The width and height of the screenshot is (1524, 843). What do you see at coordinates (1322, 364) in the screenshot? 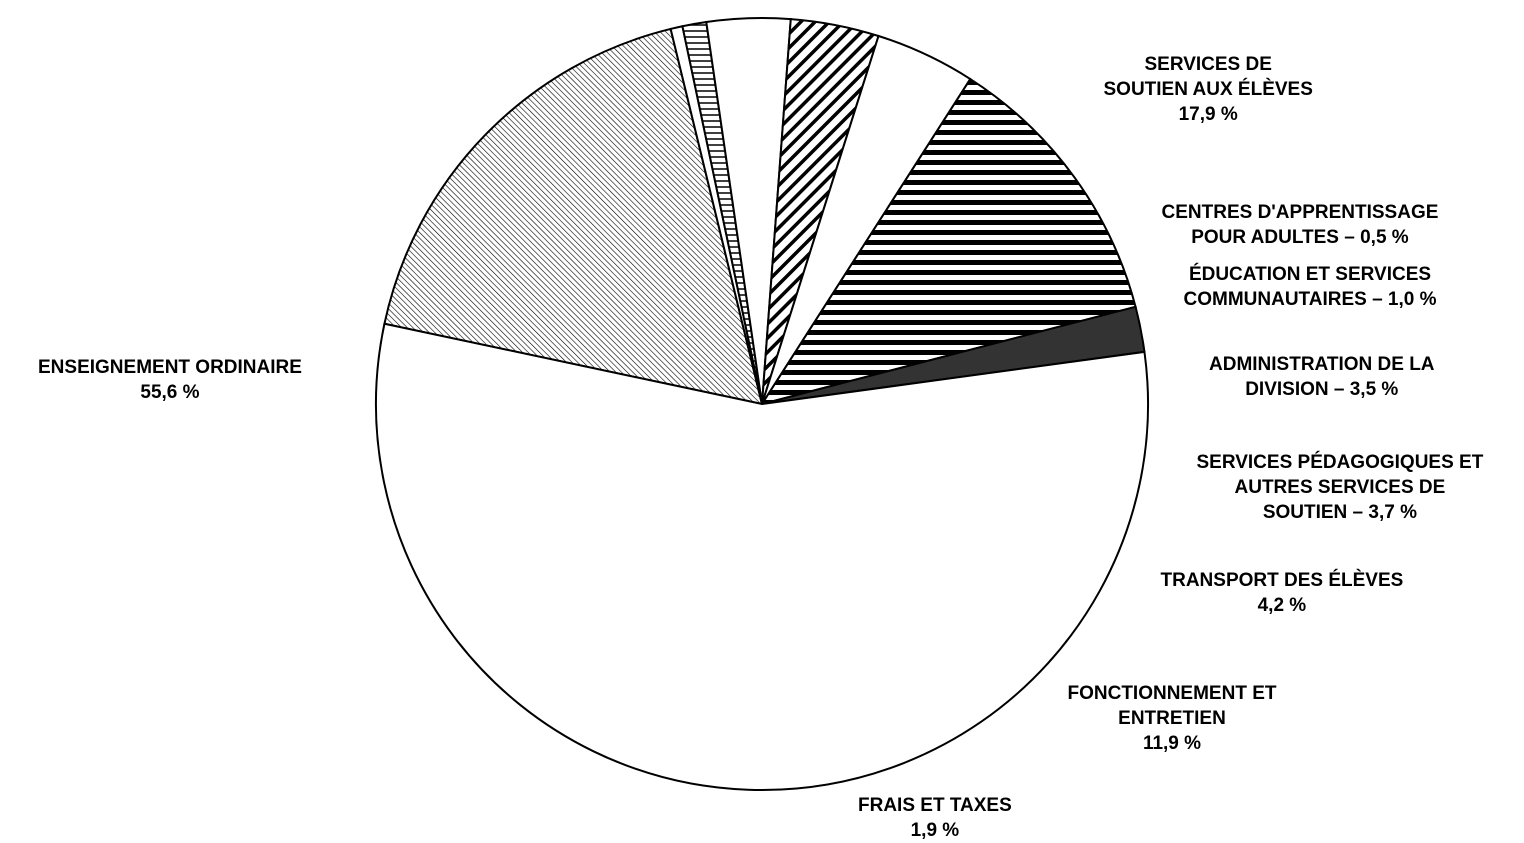
I see `slice-label-line: ADMINISTRATION DE LA` at bounding box center [1322, 364].